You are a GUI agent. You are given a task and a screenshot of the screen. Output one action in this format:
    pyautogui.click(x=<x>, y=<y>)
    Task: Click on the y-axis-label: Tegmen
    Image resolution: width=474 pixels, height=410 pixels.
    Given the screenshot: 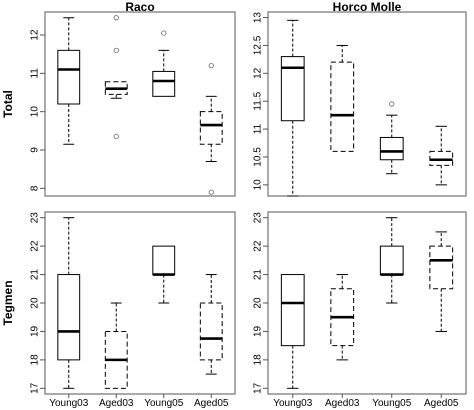 What is the action you would take?
    pyautogui.click(x=8, y=302)
    